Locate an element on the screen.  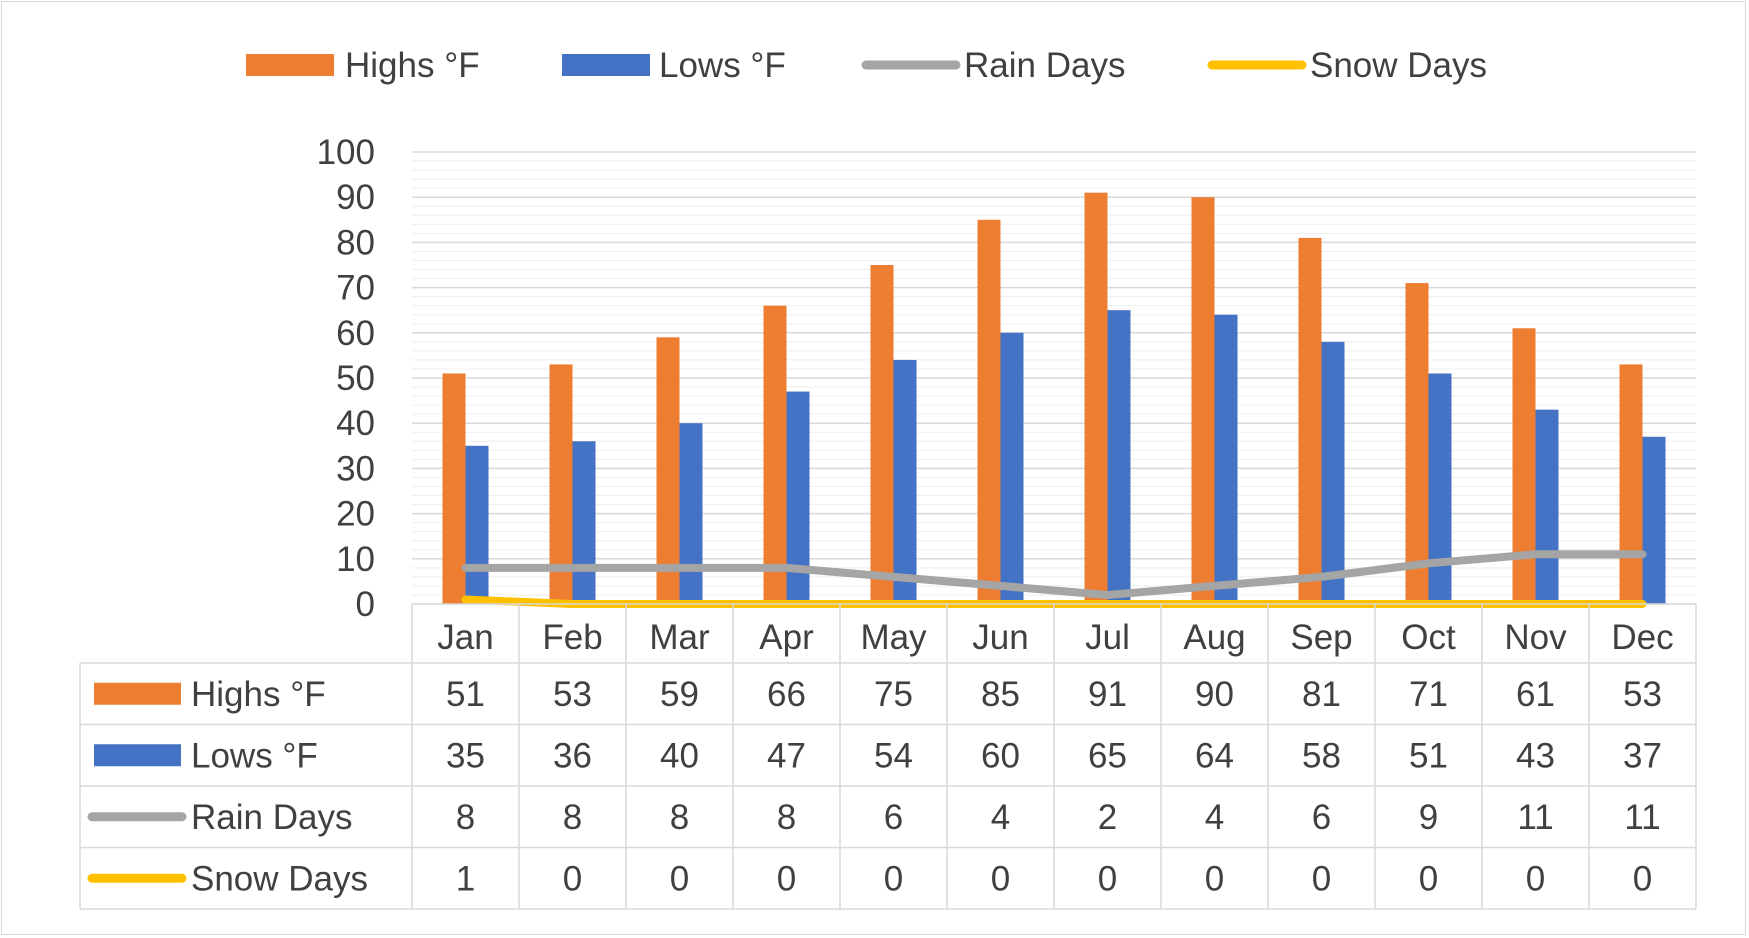
line-rain-days is located at coordinates (1054, 574).